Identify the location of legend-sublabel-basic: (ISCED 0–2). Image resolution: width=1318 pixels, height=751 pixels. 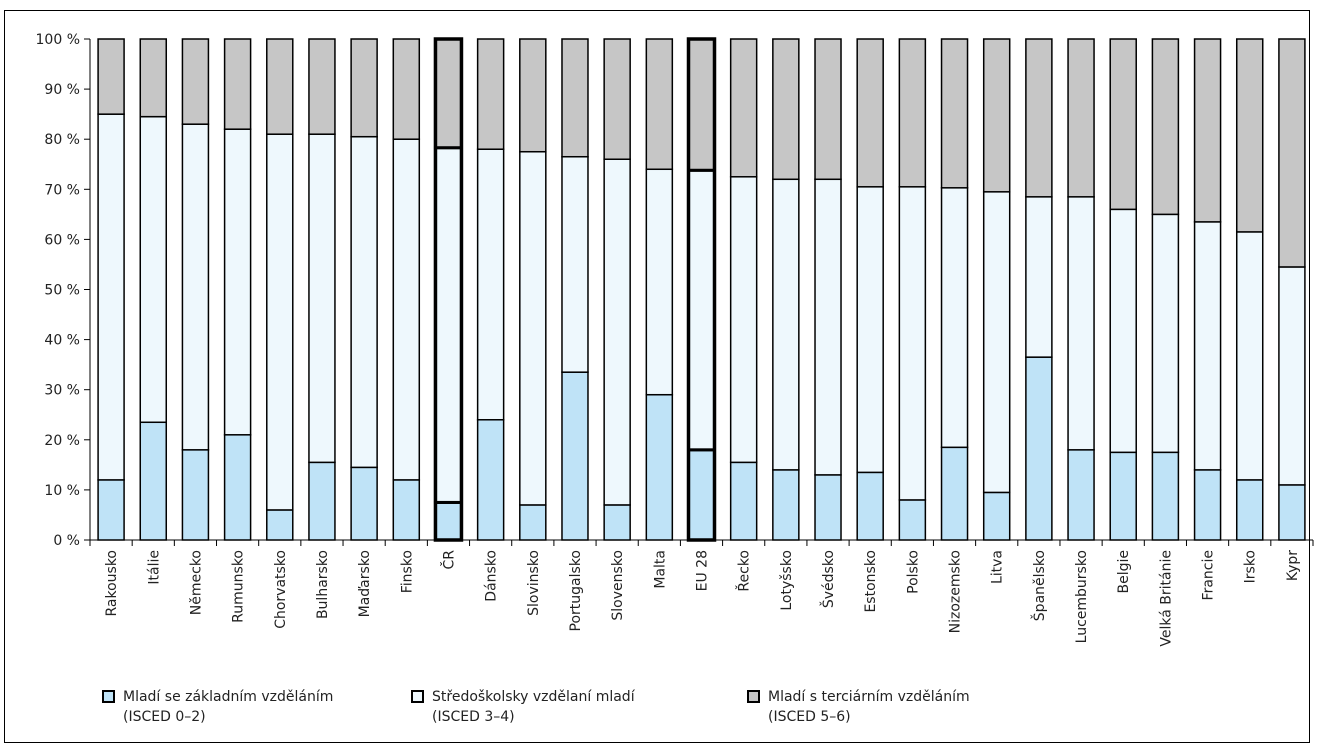
(164, 717).